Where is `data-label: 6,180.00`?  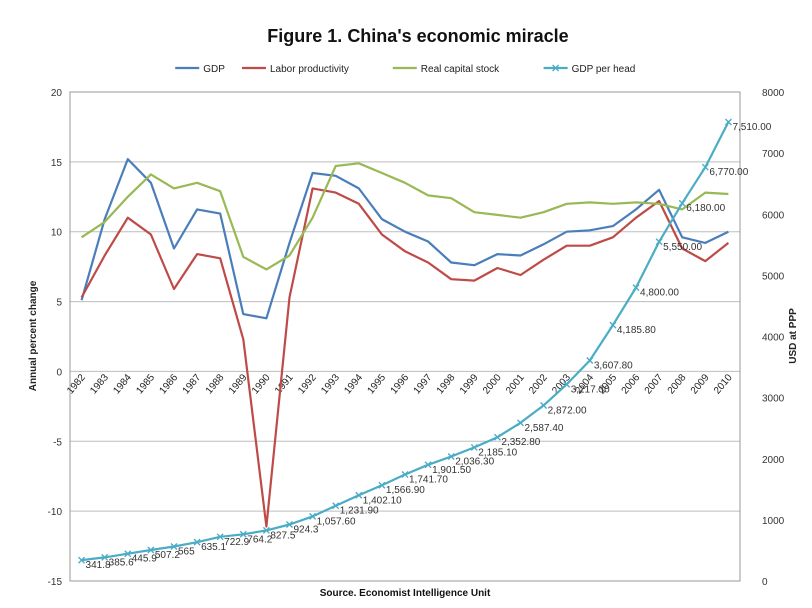 data-label: 6,180.00 is located at coordinates (705, 208).